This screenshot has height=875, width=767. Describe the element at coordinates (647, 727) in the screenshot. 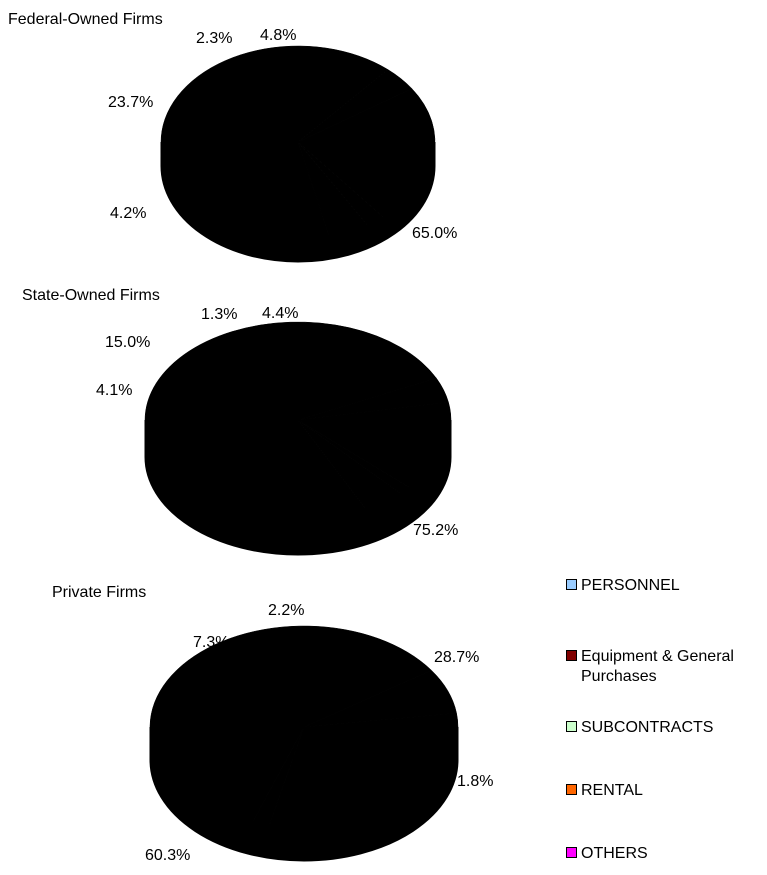

I see `legend-label-subcontracts: SUBCONTRACTS` at that location.